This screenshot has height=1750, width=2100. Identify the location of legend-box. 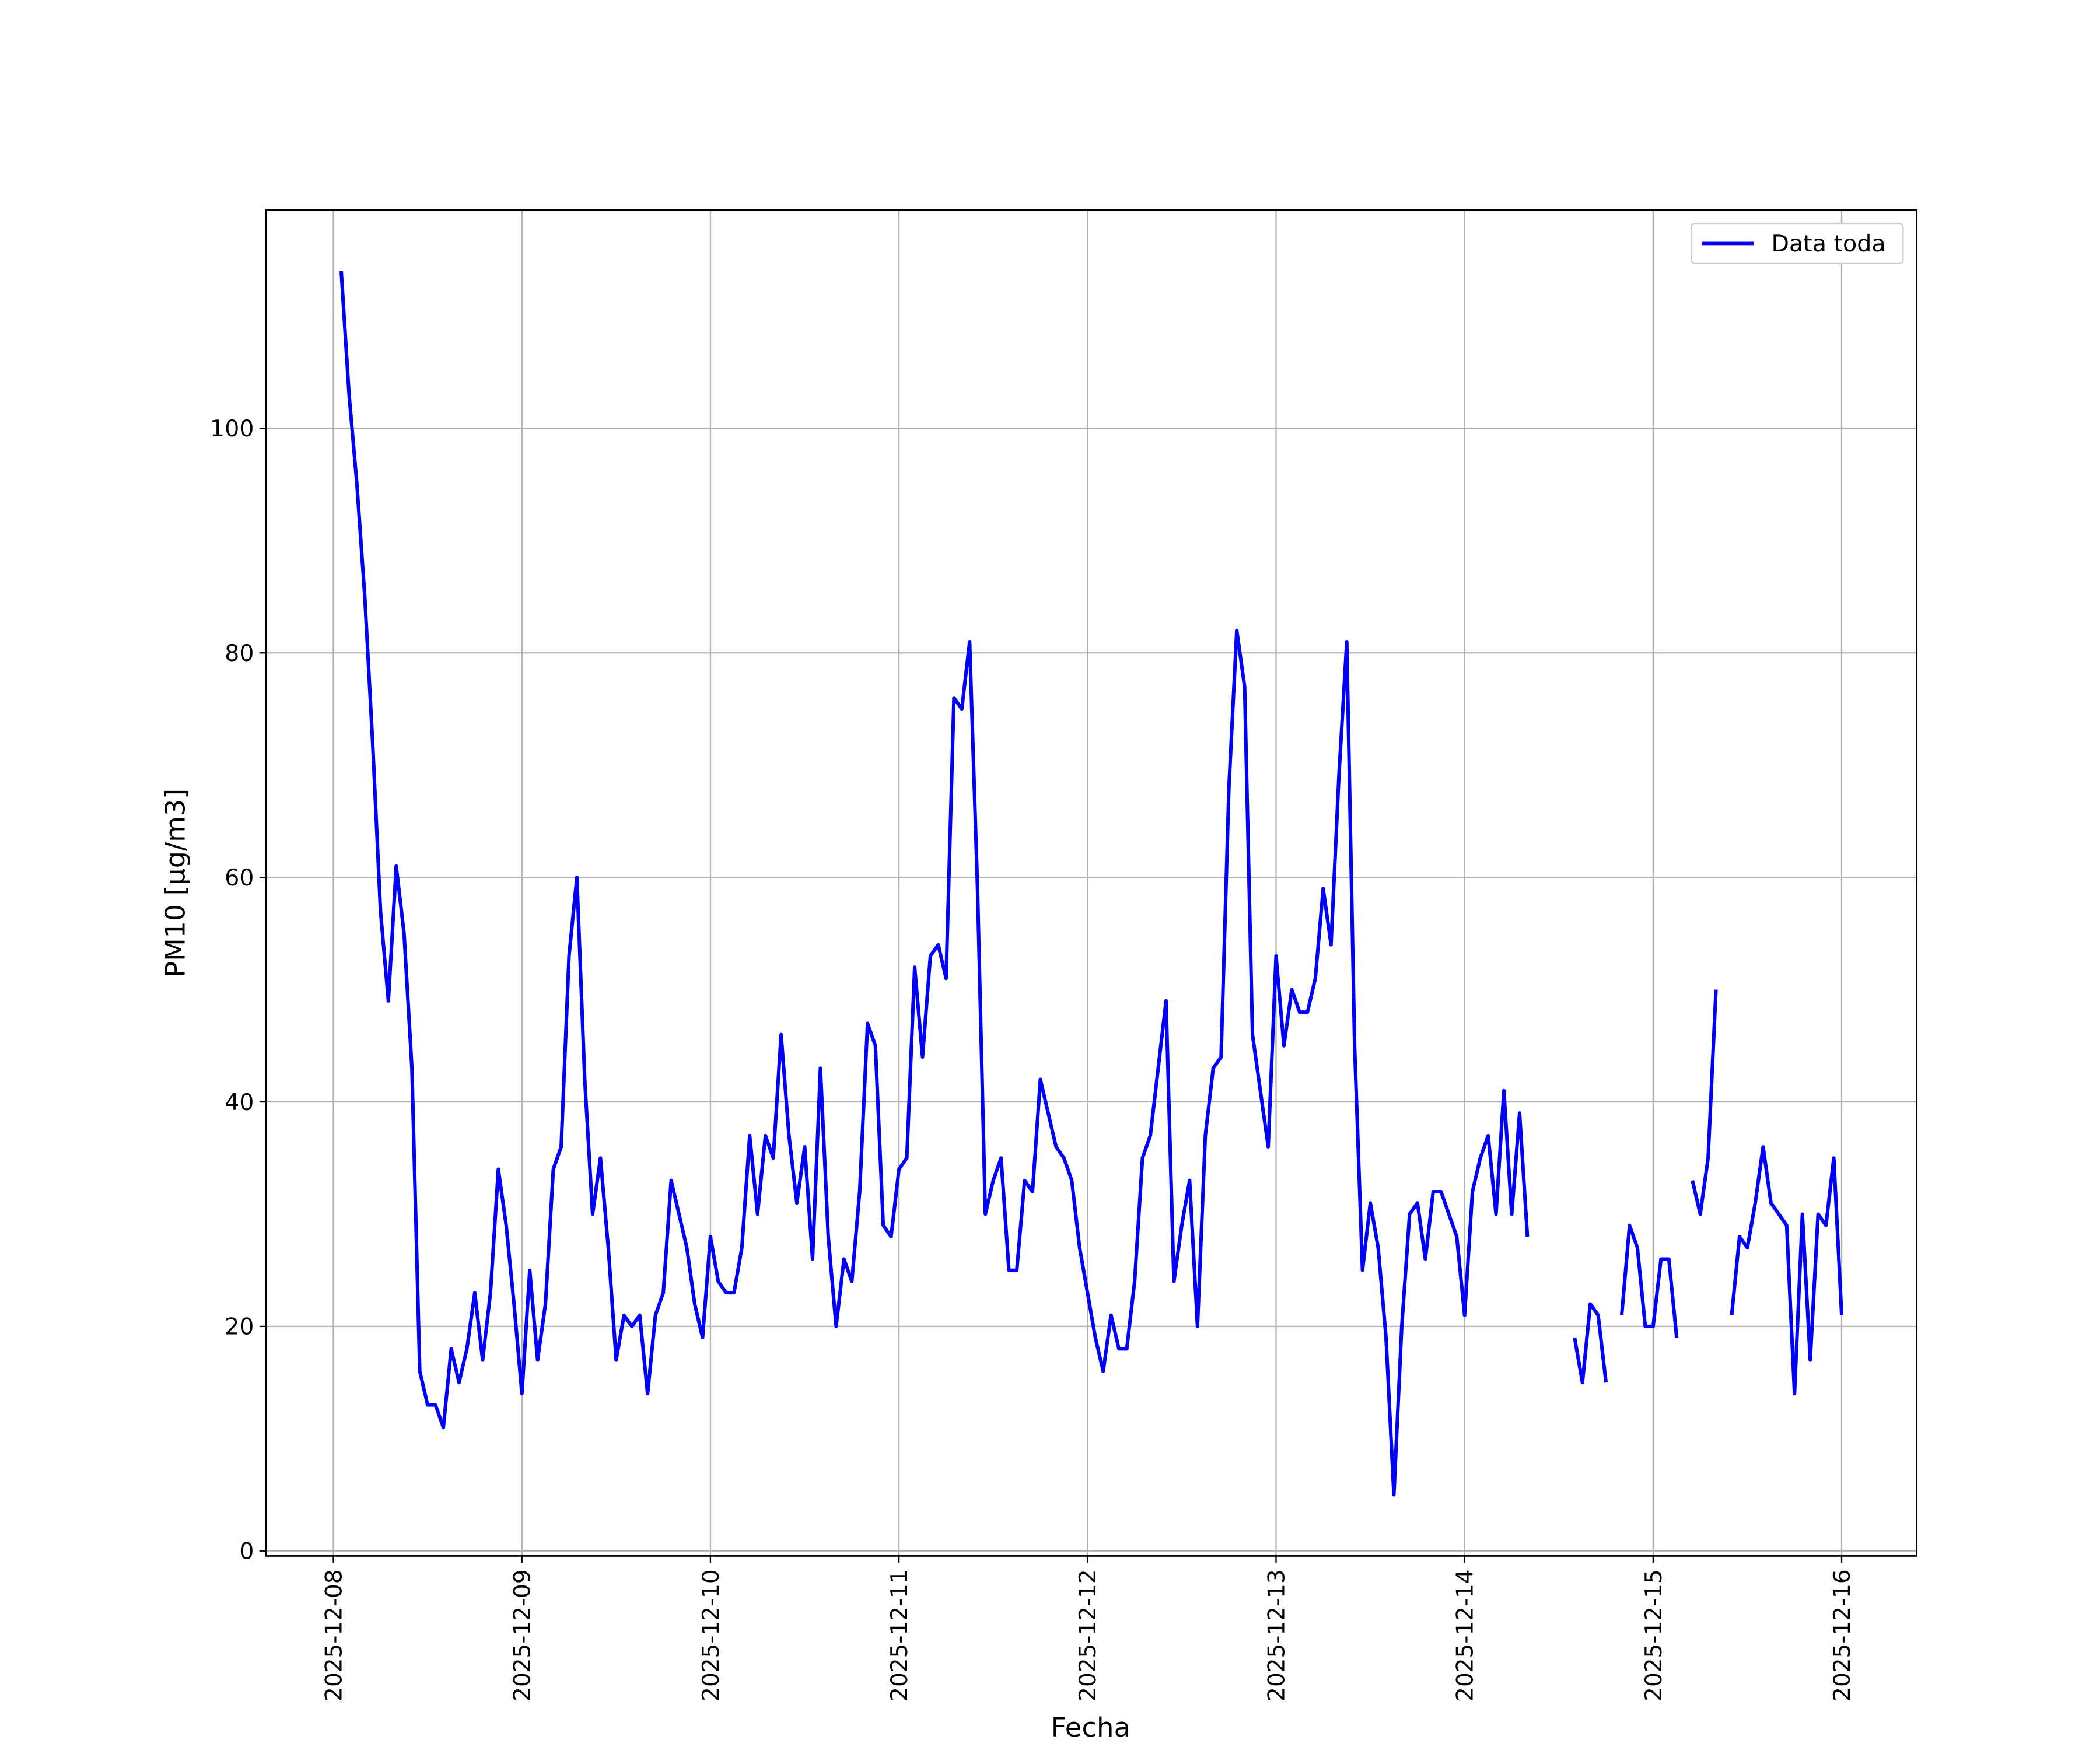
(1797, 243).